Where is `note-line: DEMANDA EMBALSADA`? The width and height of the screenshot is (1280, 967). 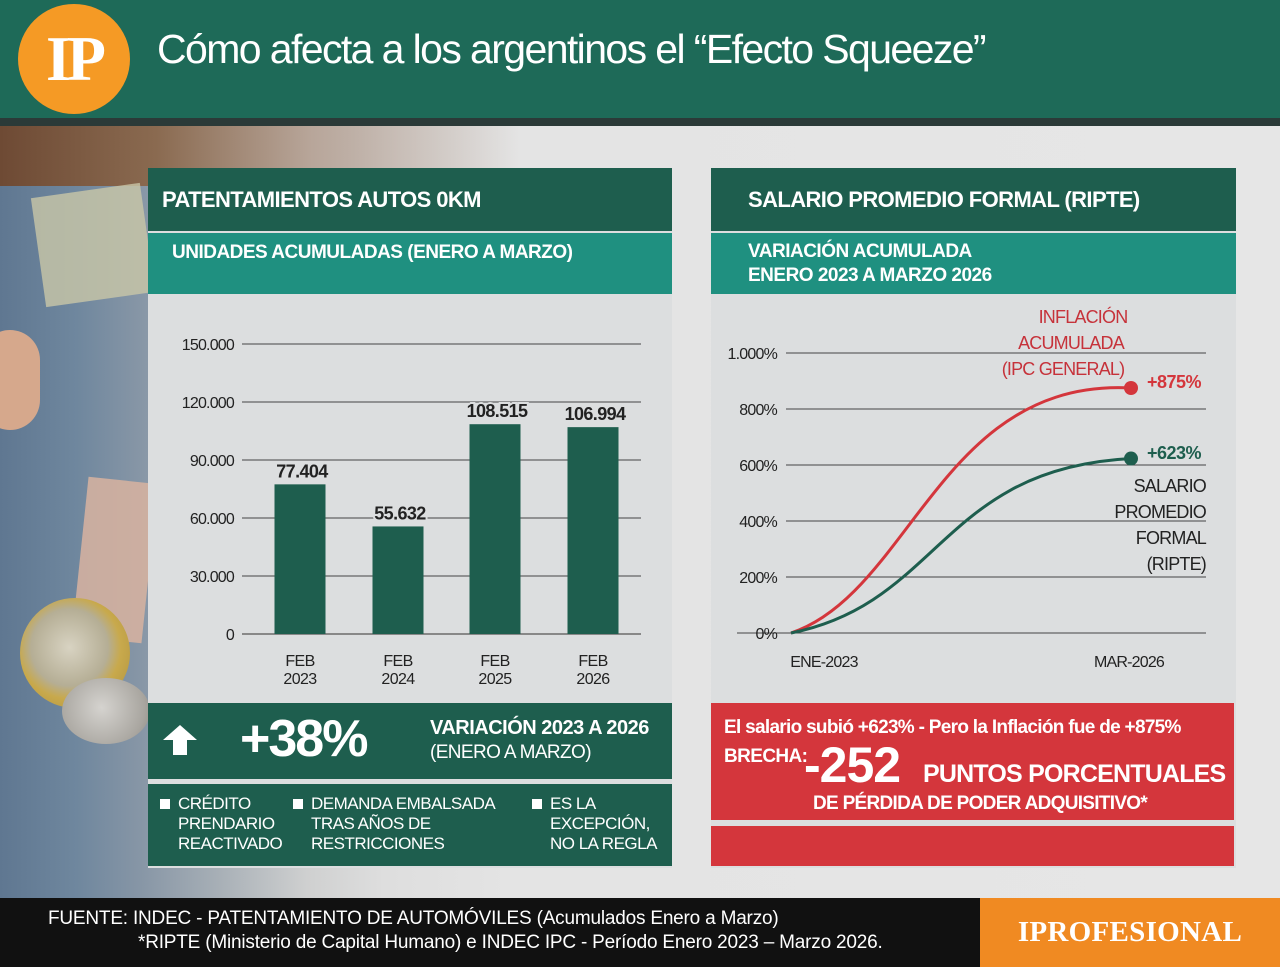 note-line: DEMANDA EMBALSADA is located at coordinates (403, 803).